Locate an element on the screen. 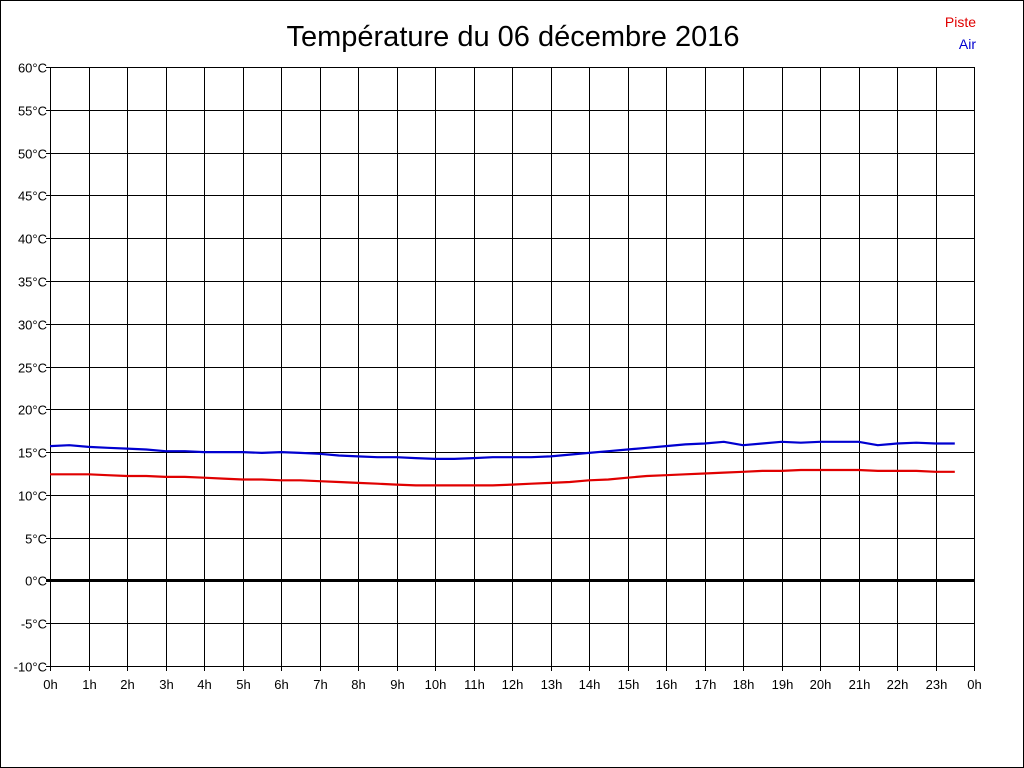  x-tick-label: 18h is located at coordinates (744, 684).